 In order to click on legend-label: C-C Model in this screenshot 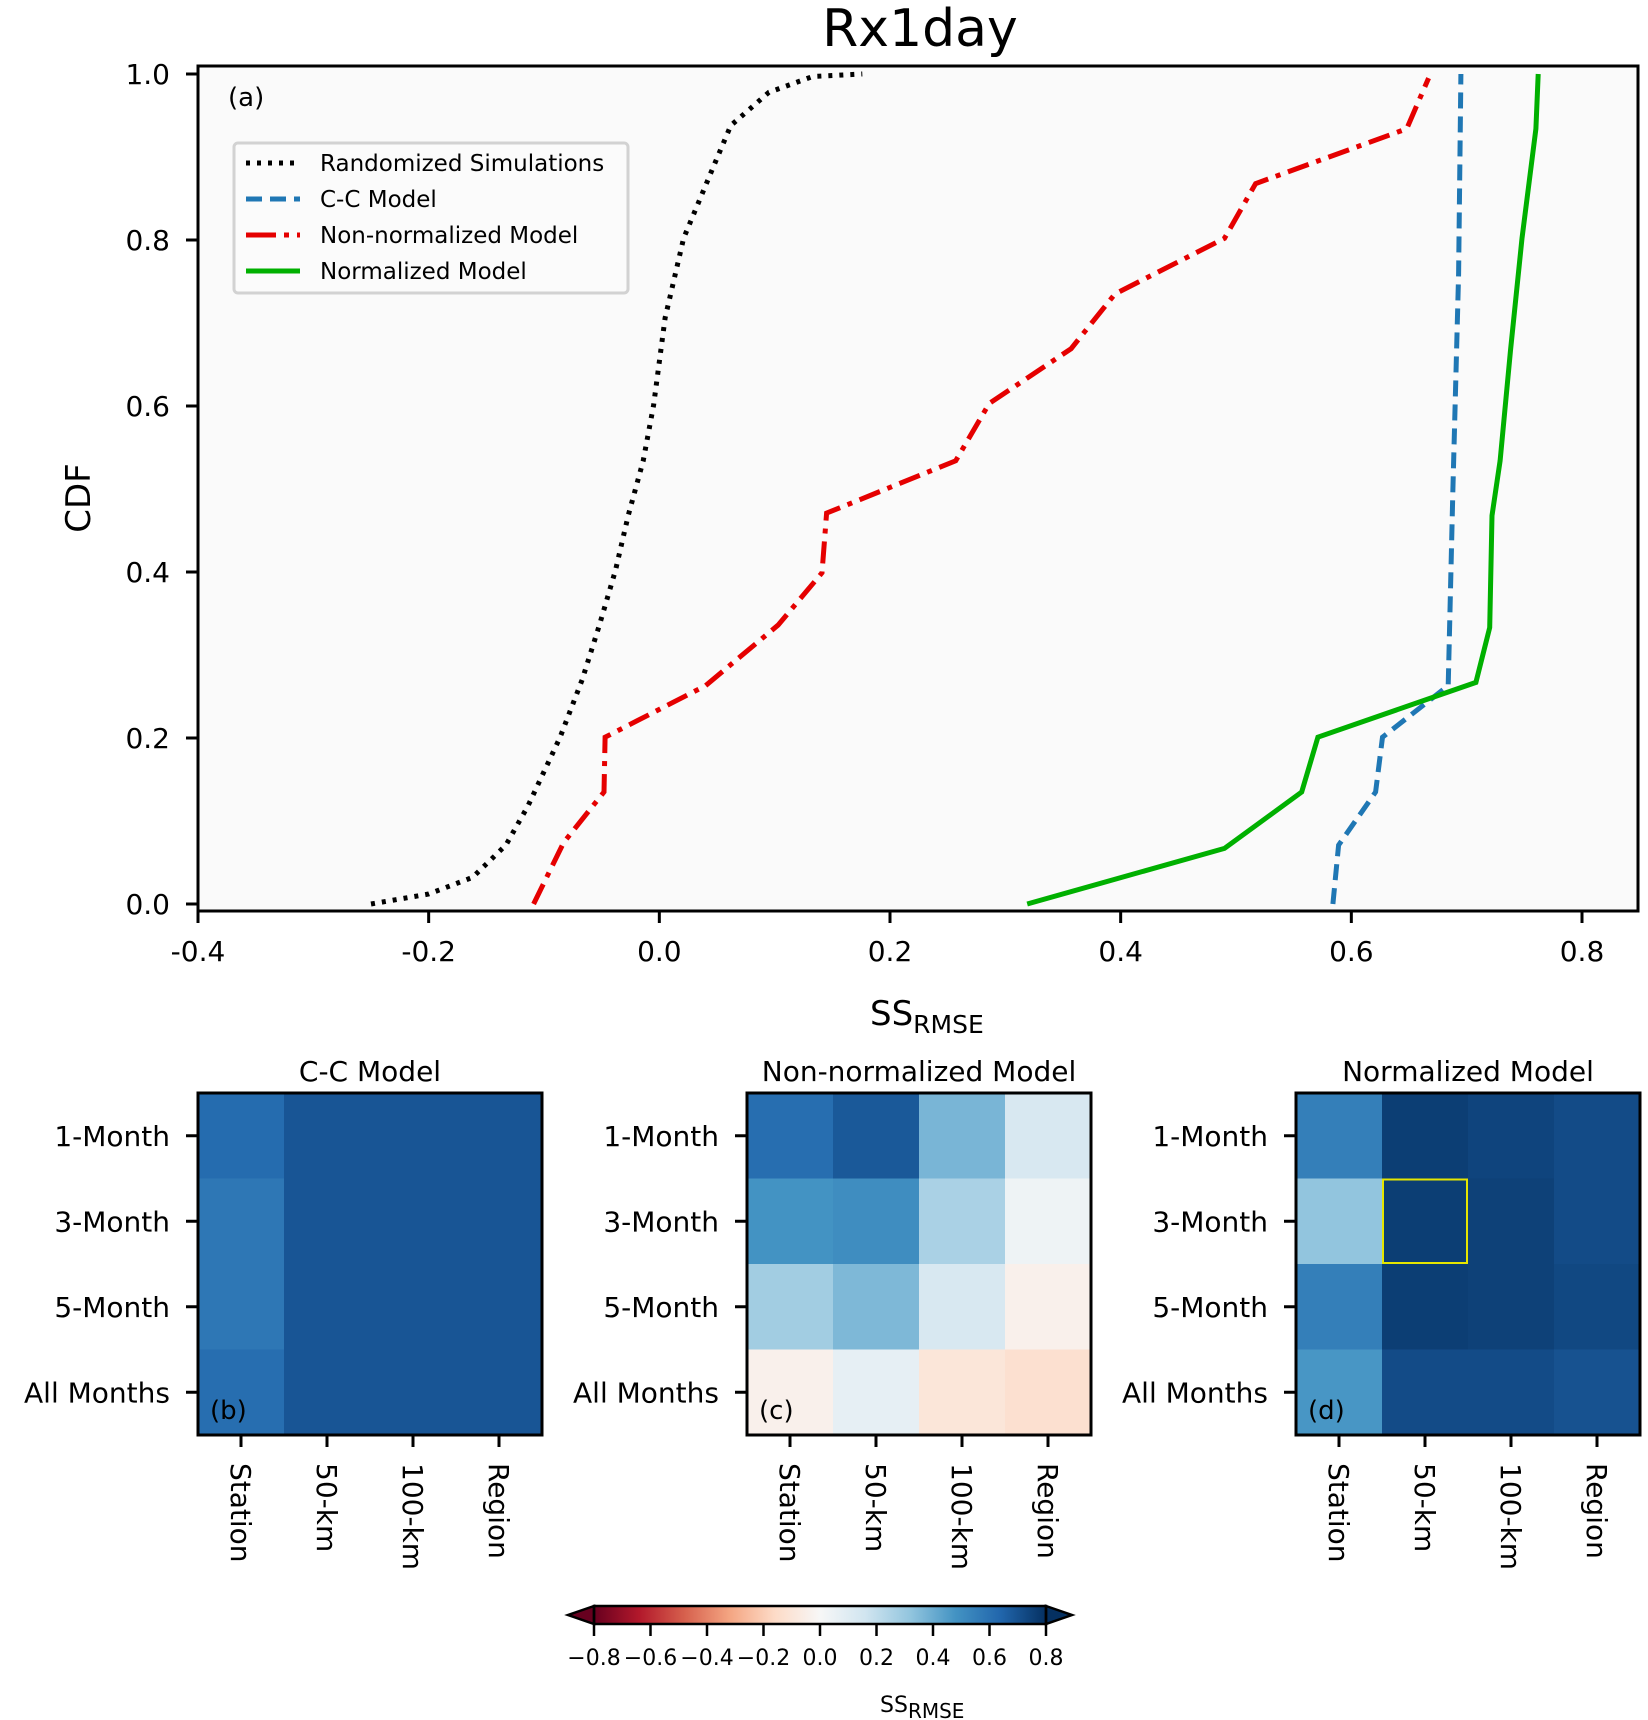, I will do `click(378, 200)`.